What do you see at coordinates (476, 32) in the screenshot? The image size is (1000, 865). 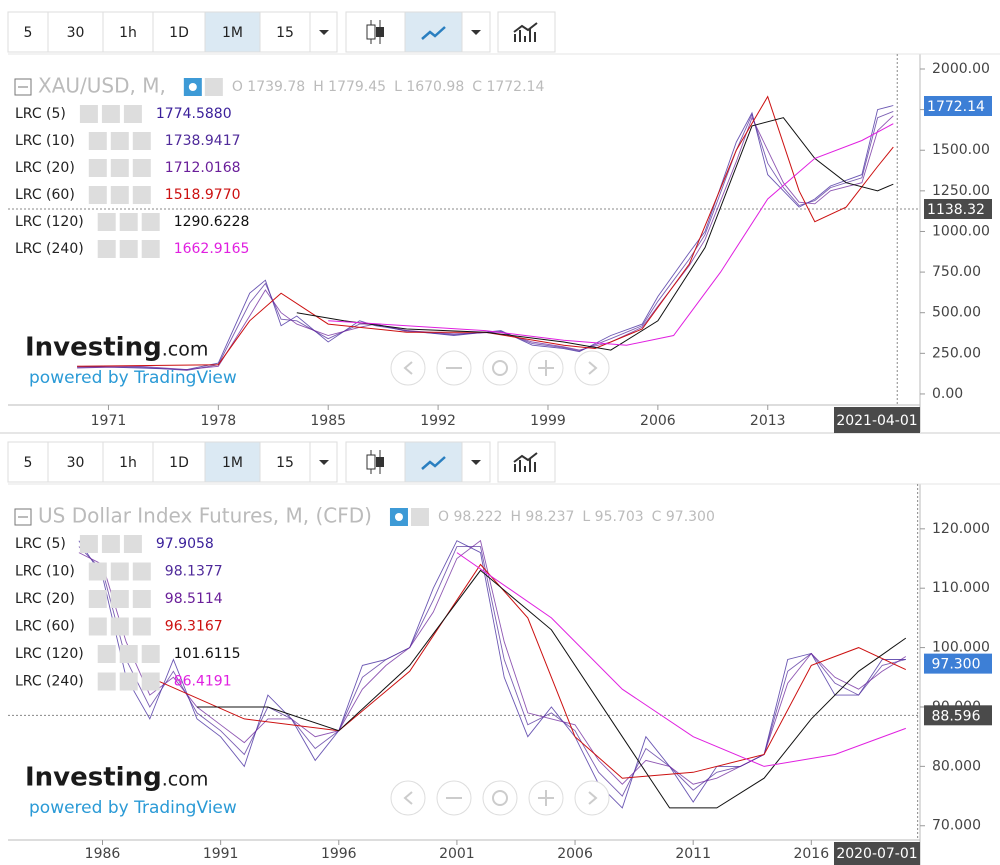 I see `dropdown` at bounding box center [476, 32].